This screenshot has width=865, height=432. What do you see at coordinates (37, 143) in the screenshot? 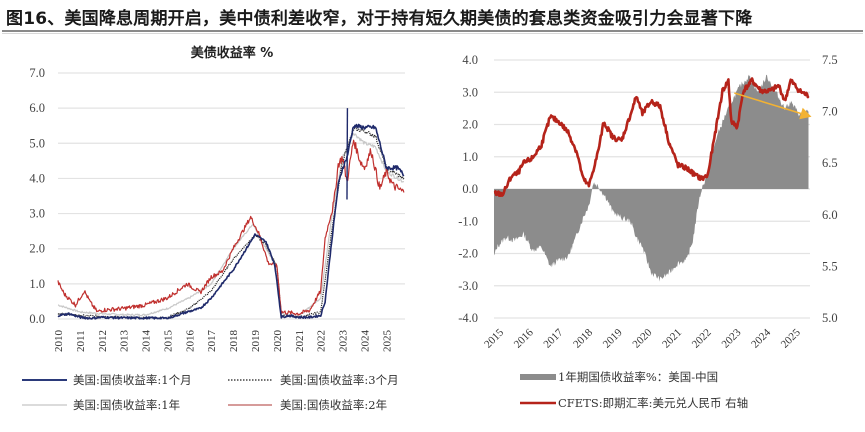
I see `y-tick-label: 5.0` at bounding box center [37, 143].